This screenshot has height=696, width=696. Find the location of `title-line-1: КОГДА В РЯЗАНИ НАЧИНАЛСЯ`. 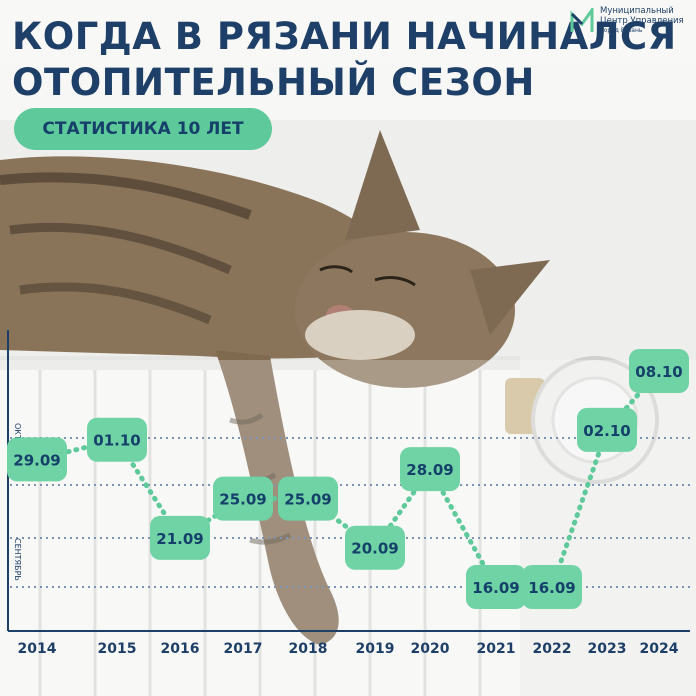

title-line-1: КОГДА В РЯЗАНИ НАЧИНАЛСЯ is located at coordinates (344, 36).